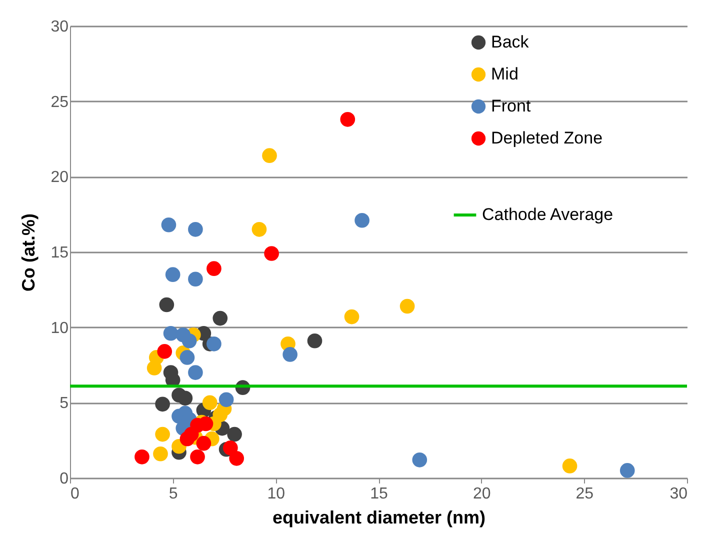 The height and width of the screenshot is (550, 722). What do you see at coordinates (173, 494) in the screenshot?
I see `x-tick-label: 5` at bounding box center [173, 494].